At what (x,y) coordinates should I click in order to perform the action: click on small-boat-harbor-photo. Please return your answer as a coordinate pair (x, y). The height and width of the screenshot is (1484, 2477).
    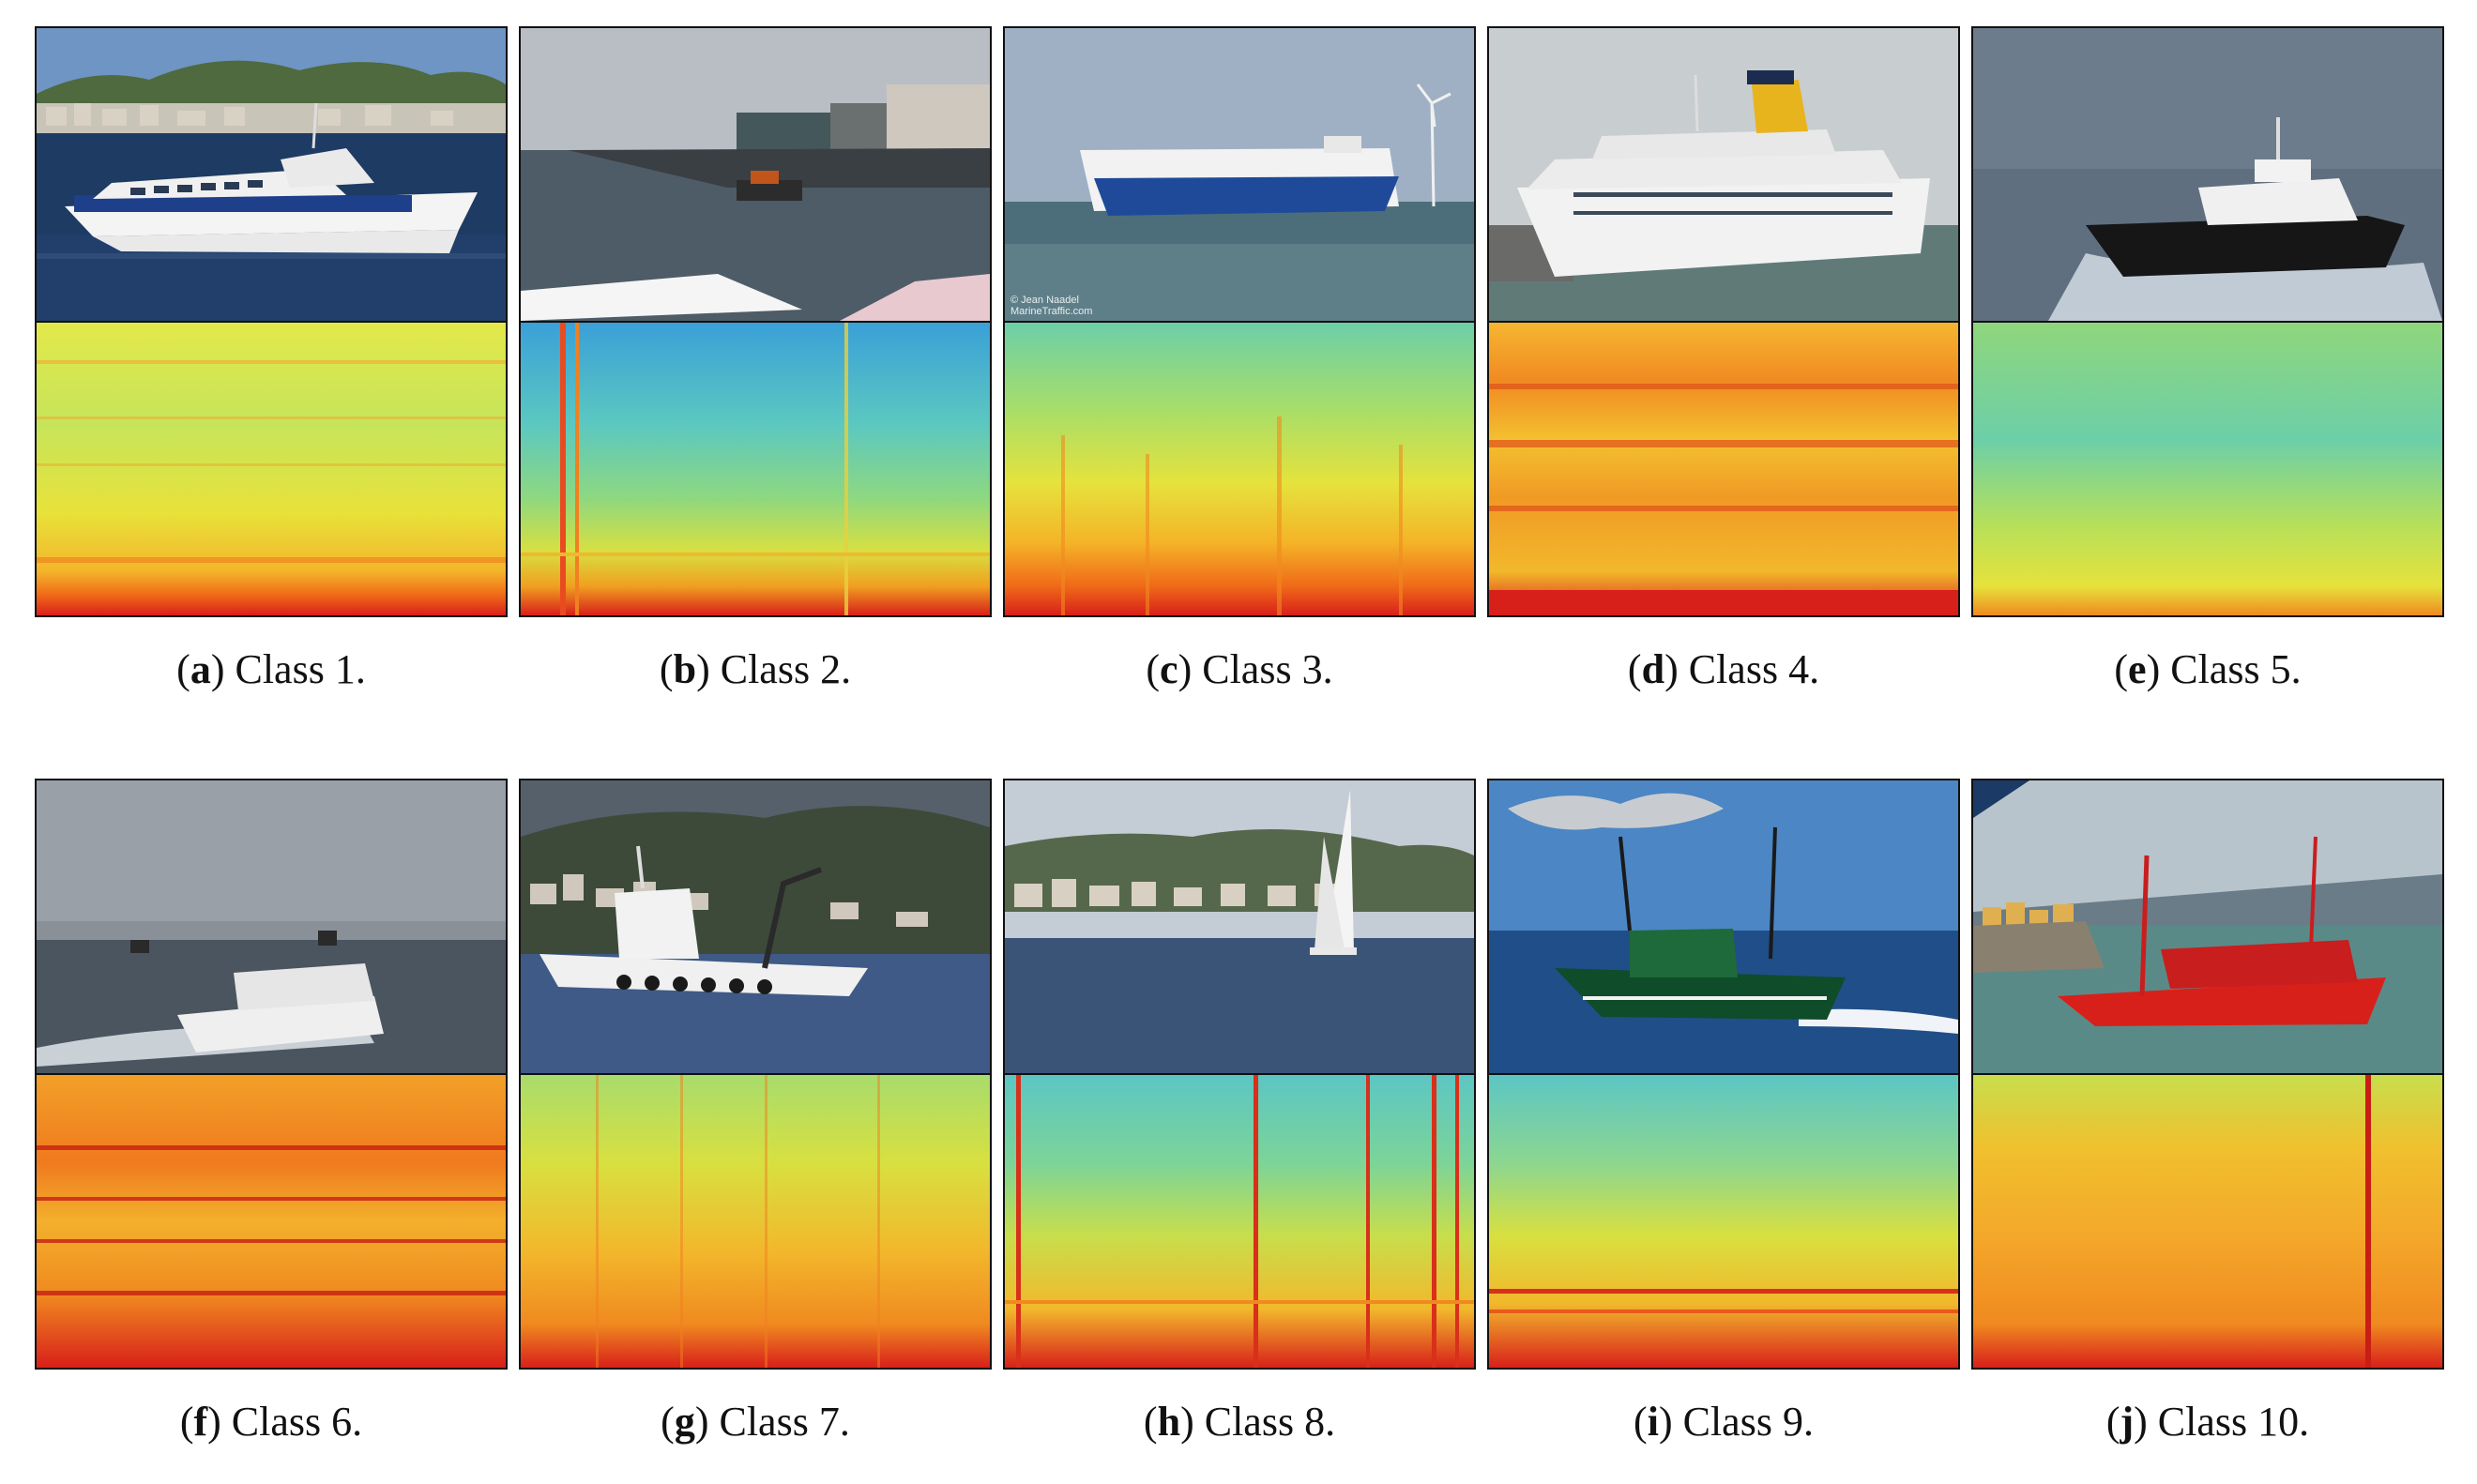
    Looking at the image, I should click on (756, 174).